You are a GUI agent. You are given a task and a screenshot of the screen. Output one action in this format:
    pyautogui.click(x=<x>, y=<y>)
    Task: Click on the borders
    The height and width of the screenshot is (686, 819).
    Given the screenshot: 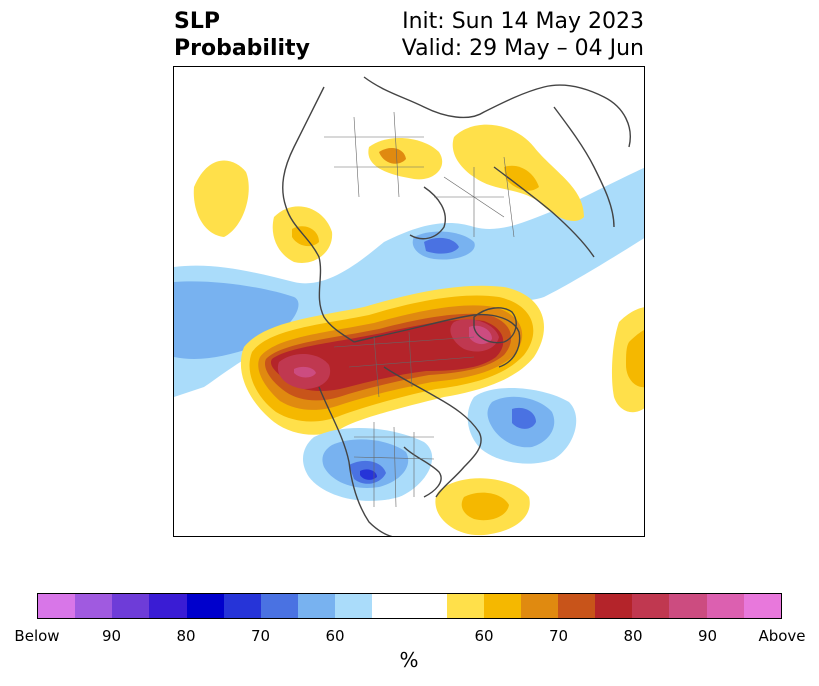 What is the action you would take?
    pyautogui.click(x=419, y=309)
    